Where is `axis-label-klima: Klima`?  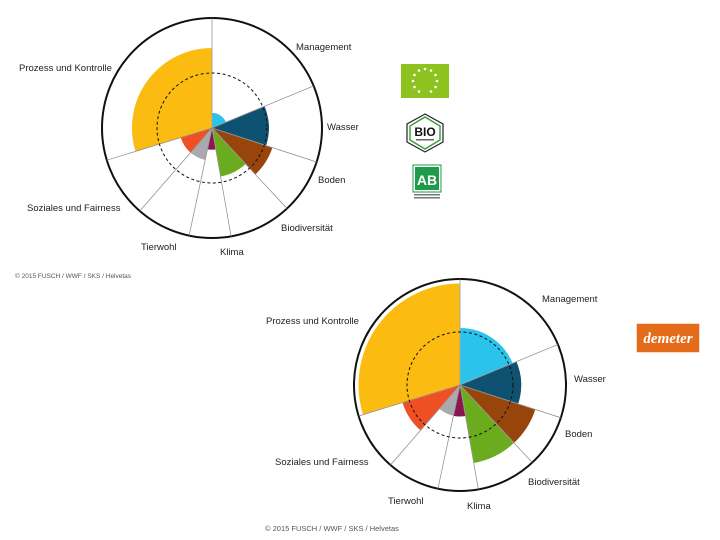
axis-label-klima: Klima is located at coordinates (232, 252).